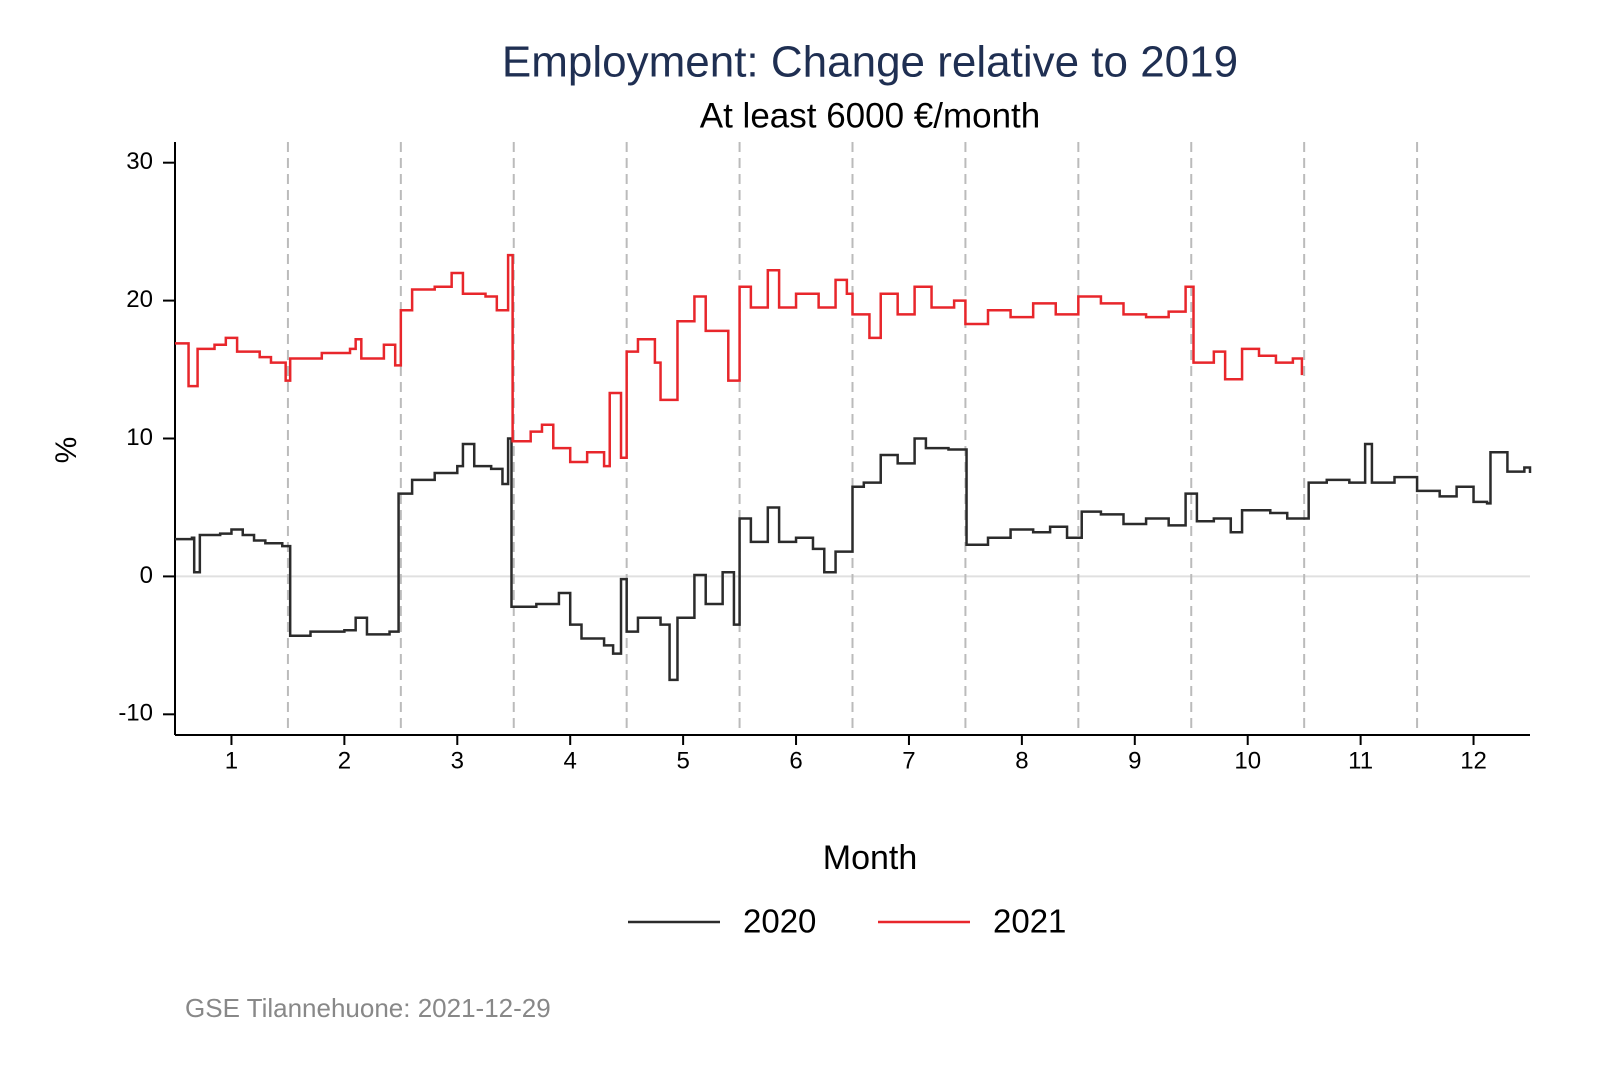  What do you see at coordinates (139, 437) in the screenshot?
I see `y-tick-label: 10` at bounding box center [139, 437].